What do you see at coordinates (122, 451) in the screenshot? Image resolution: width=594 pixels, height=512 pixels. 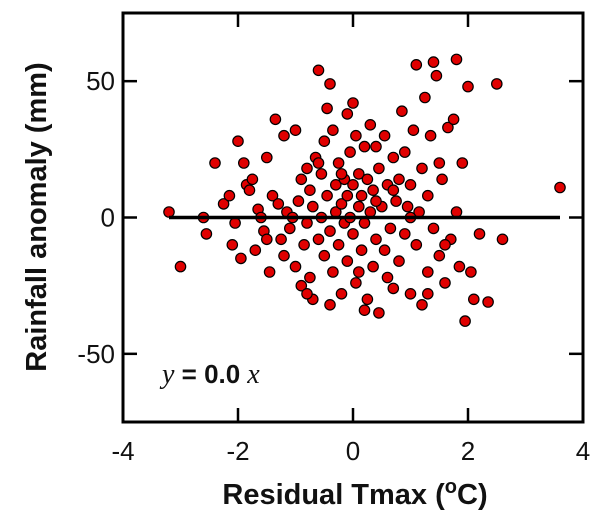 I see `x-tick-label: -4` at bounding box center [122, 451].